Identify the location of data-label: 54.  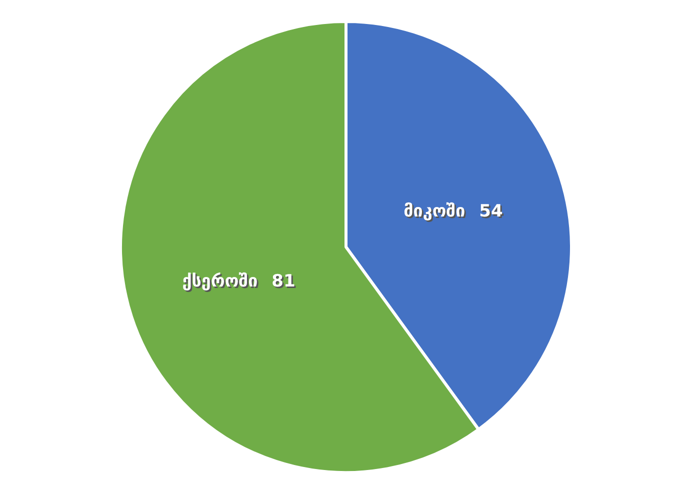
(492, 213).